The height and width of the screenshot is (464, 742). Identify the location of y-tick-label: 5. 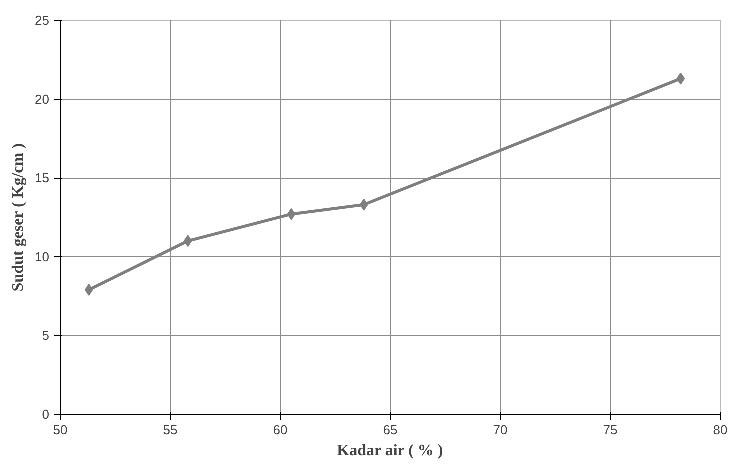
(46, 336).